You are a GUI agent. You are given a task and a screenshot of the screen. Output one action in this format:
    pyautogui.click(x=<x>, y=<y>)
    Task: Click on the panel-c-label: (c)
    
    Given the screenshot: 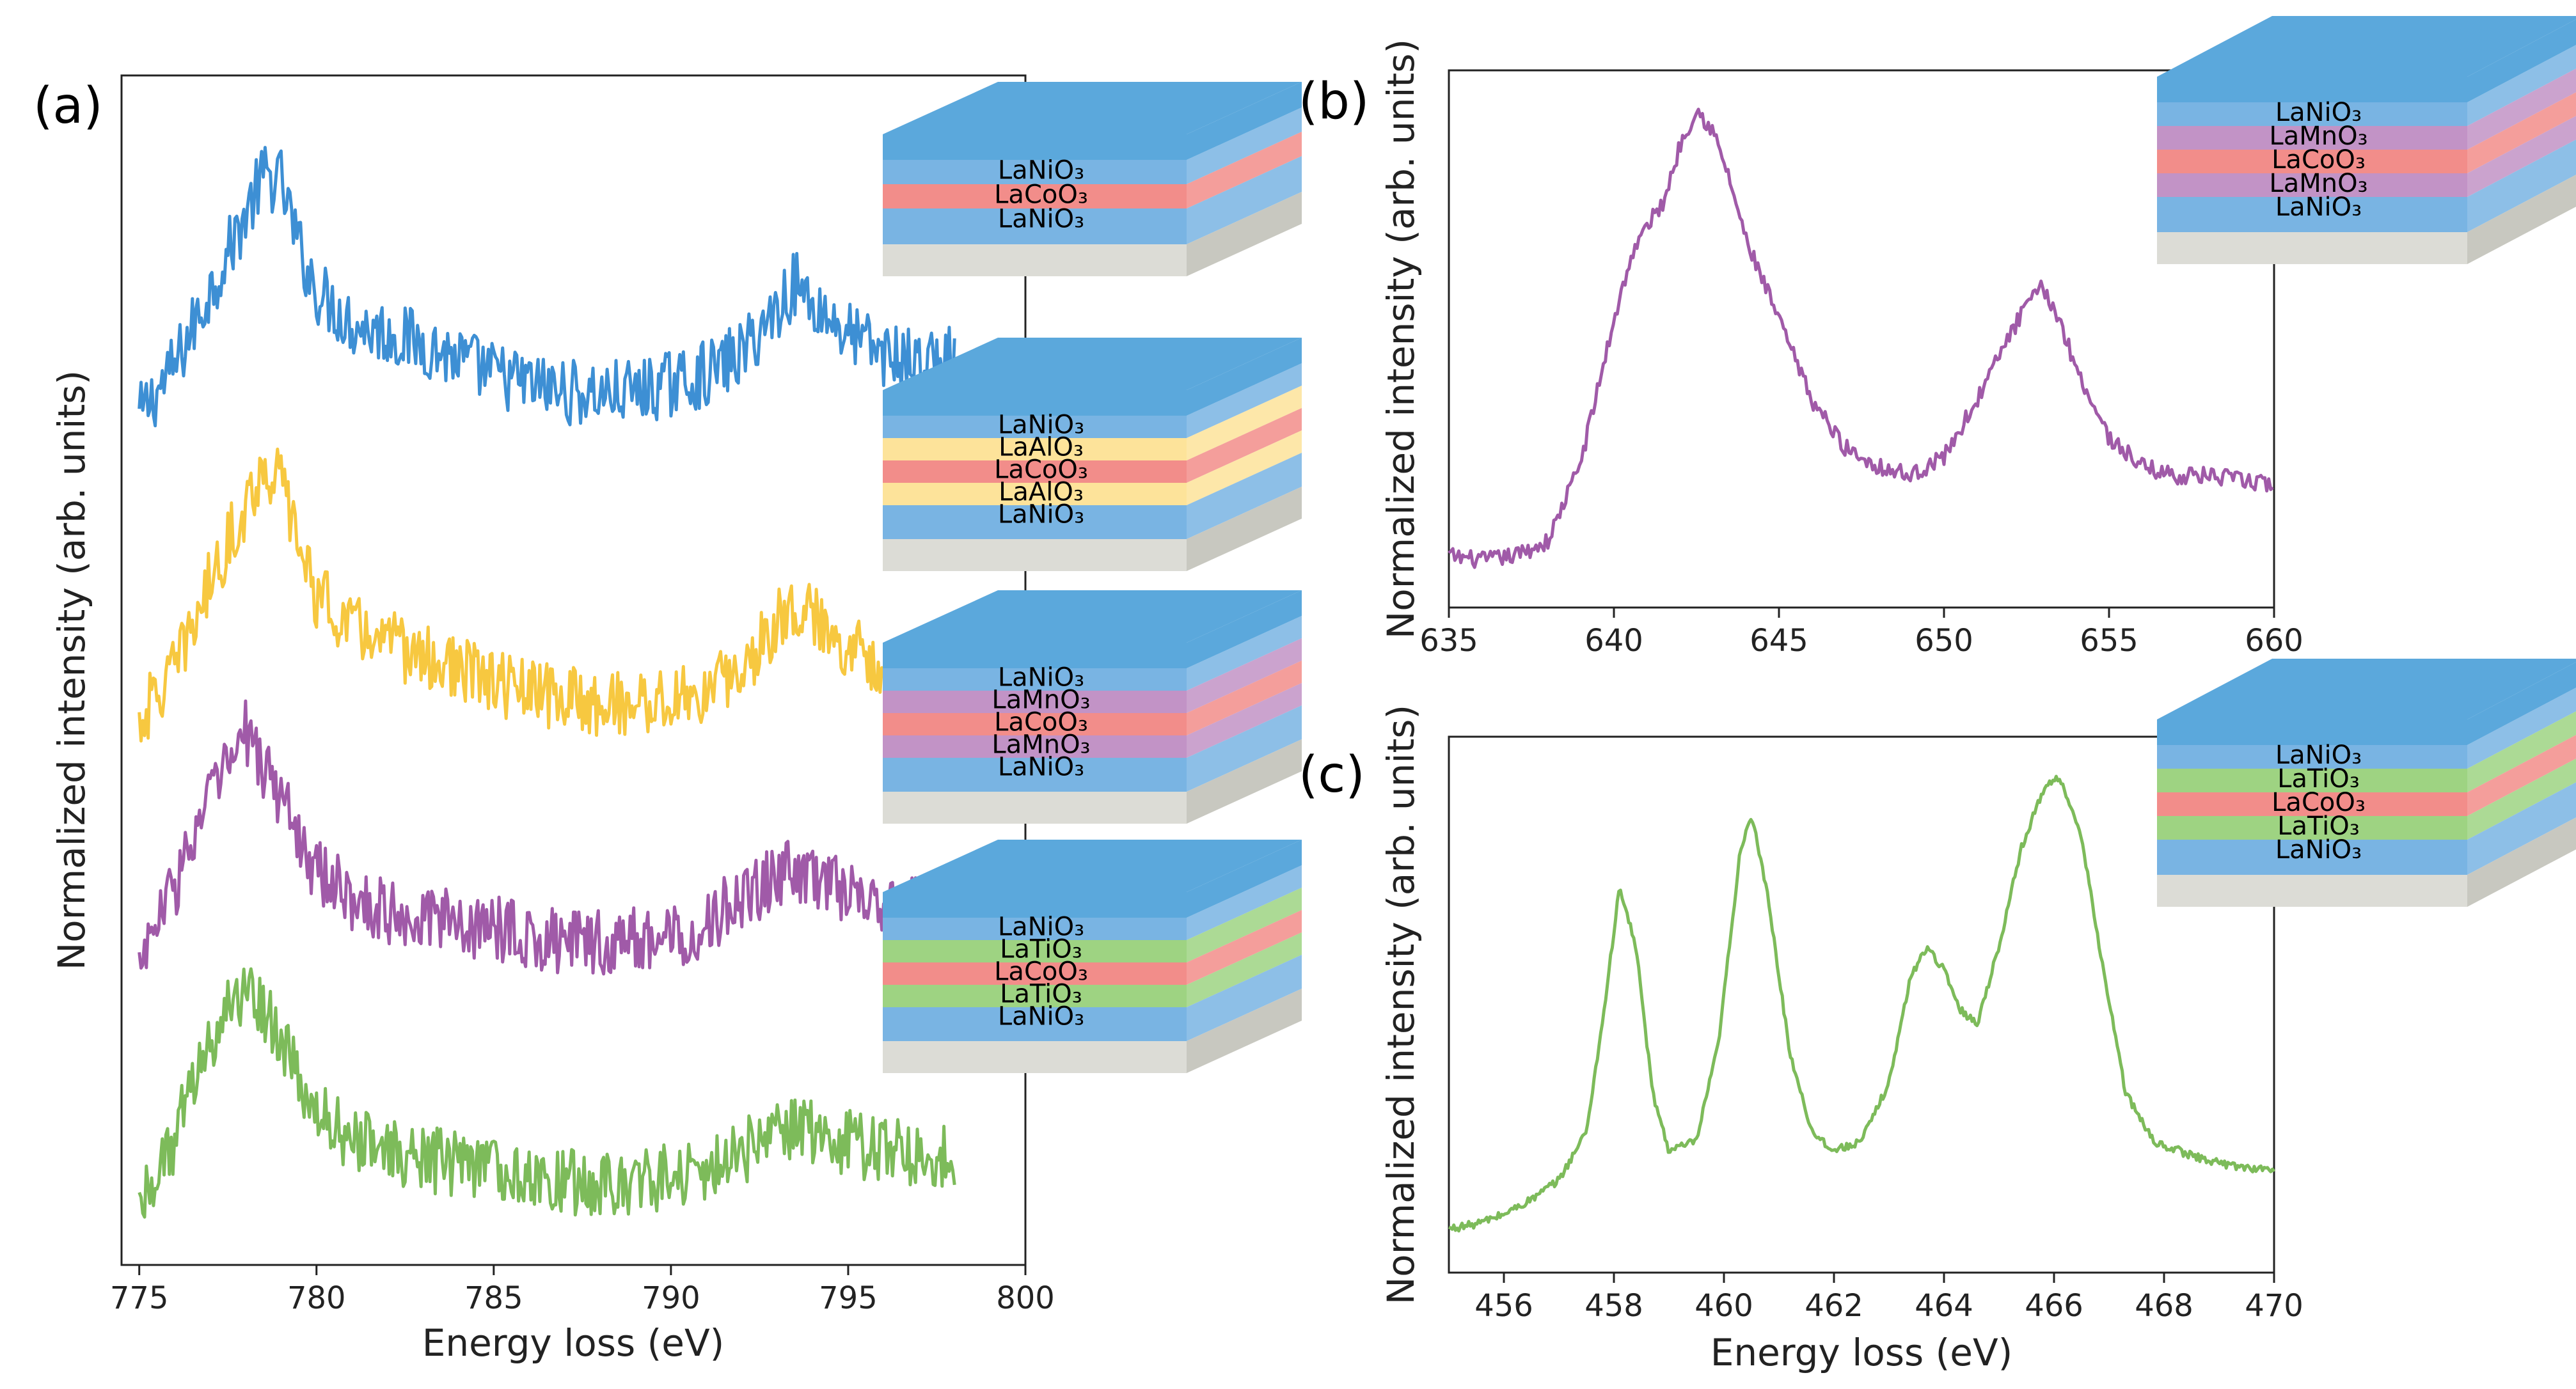 What is the action you would take?
    pyautogui.click(x=1332, y=775)
    